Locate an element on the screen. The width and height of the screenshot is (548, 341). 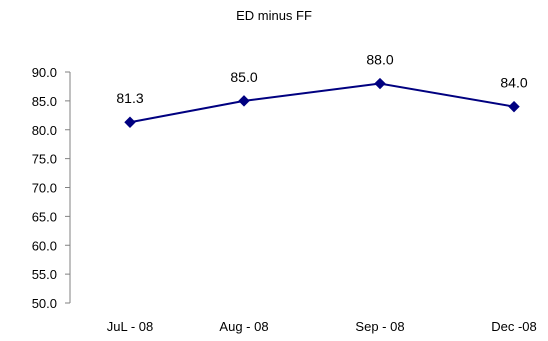
y-tick-label: 85.0 is located at coordinates (44, 101).